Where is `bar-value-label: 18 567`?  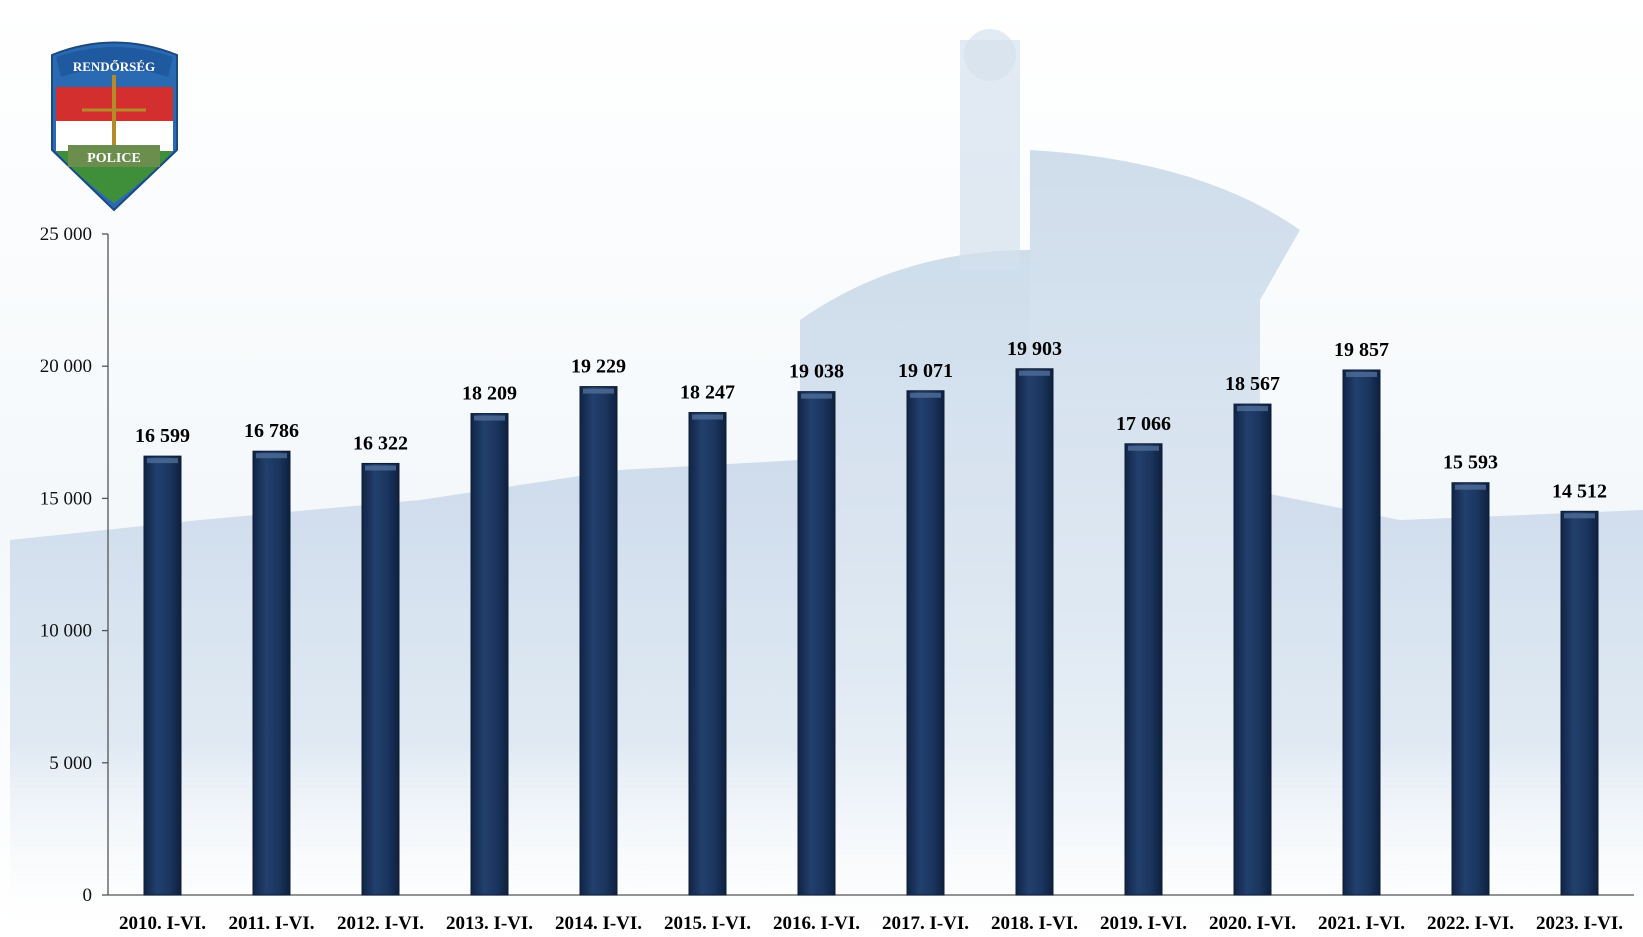
bar-value-label: 18 567 is located at coordinates (1252, 384).